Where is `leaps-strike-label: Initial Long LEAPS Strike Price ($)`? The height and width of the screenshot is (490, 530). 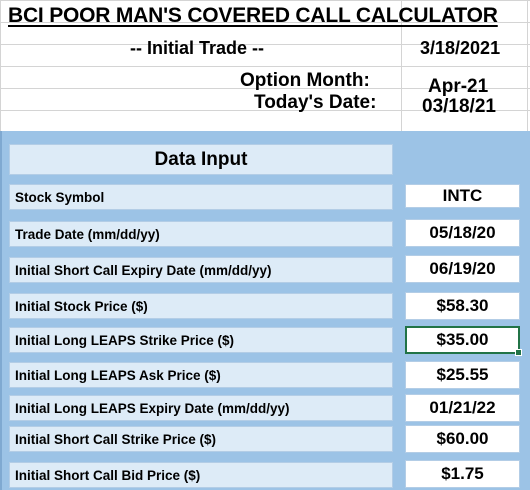 leaps-strike-label: Initial Long LEAPS Strike Price ($) is located at coordinates (201, 340).